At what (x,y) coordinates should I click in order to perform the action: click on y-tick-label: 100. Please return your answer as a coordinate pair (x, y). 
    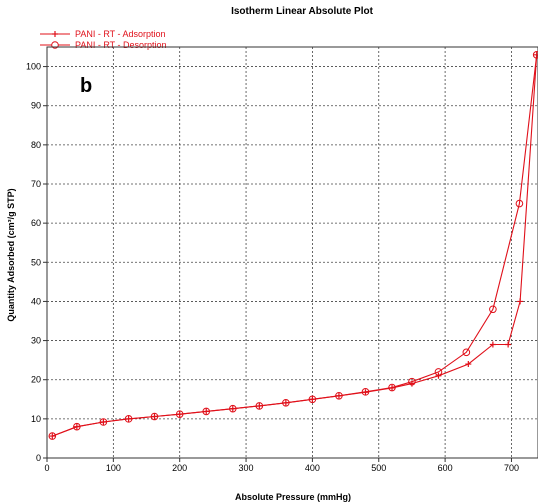
    Looking at the image, I should click on (33, 67).